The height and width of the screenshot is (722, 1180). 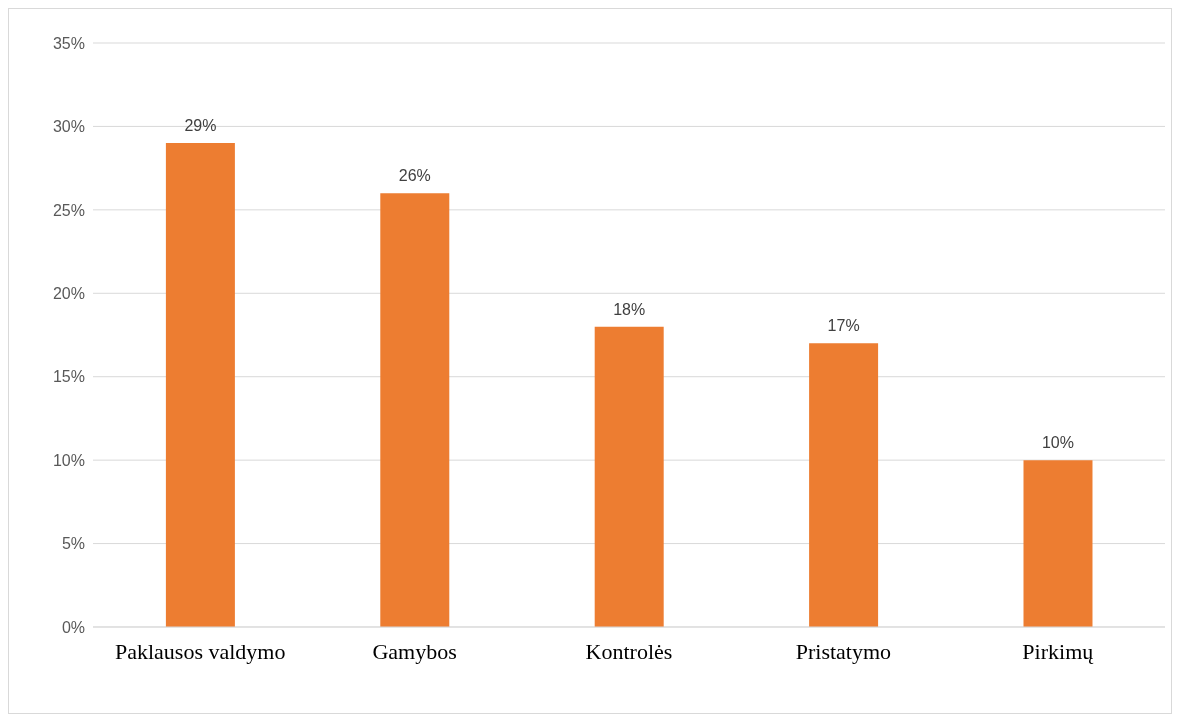 I want to click on data-label: 17%, so click(x=843, y=326).